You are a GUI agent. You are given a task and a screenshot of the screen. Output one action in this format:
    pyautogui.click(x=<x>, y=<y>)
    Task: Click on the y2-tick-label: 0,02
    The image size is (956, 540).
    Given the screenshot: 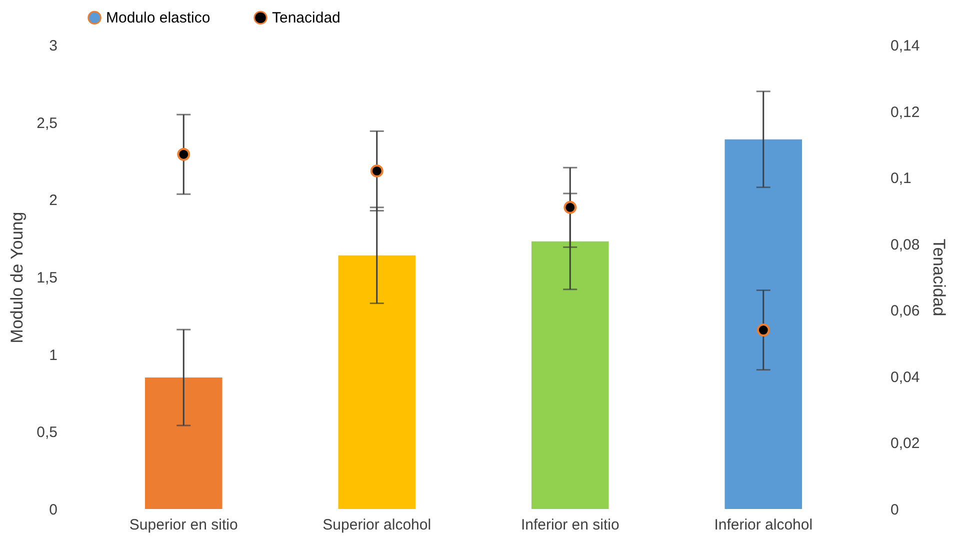 What is the action you would take?
    pyautogui.click(x=905, y=443)
    